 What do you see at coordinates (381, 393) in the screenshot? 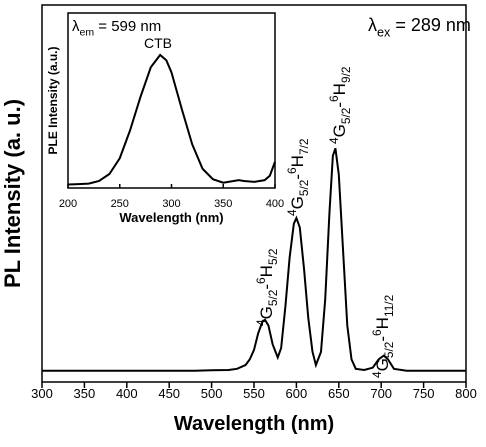
I see `x-tick-label: 700` at bounding box center [381, 393].